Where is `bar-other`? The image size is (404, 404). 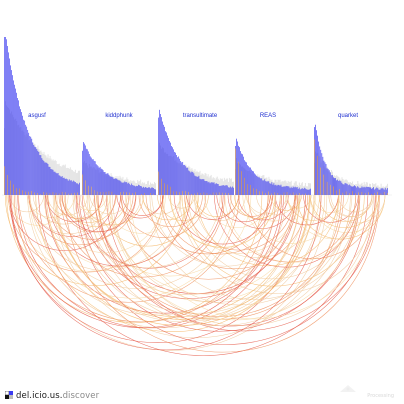 bar-other is located at coordinates (78, 182).